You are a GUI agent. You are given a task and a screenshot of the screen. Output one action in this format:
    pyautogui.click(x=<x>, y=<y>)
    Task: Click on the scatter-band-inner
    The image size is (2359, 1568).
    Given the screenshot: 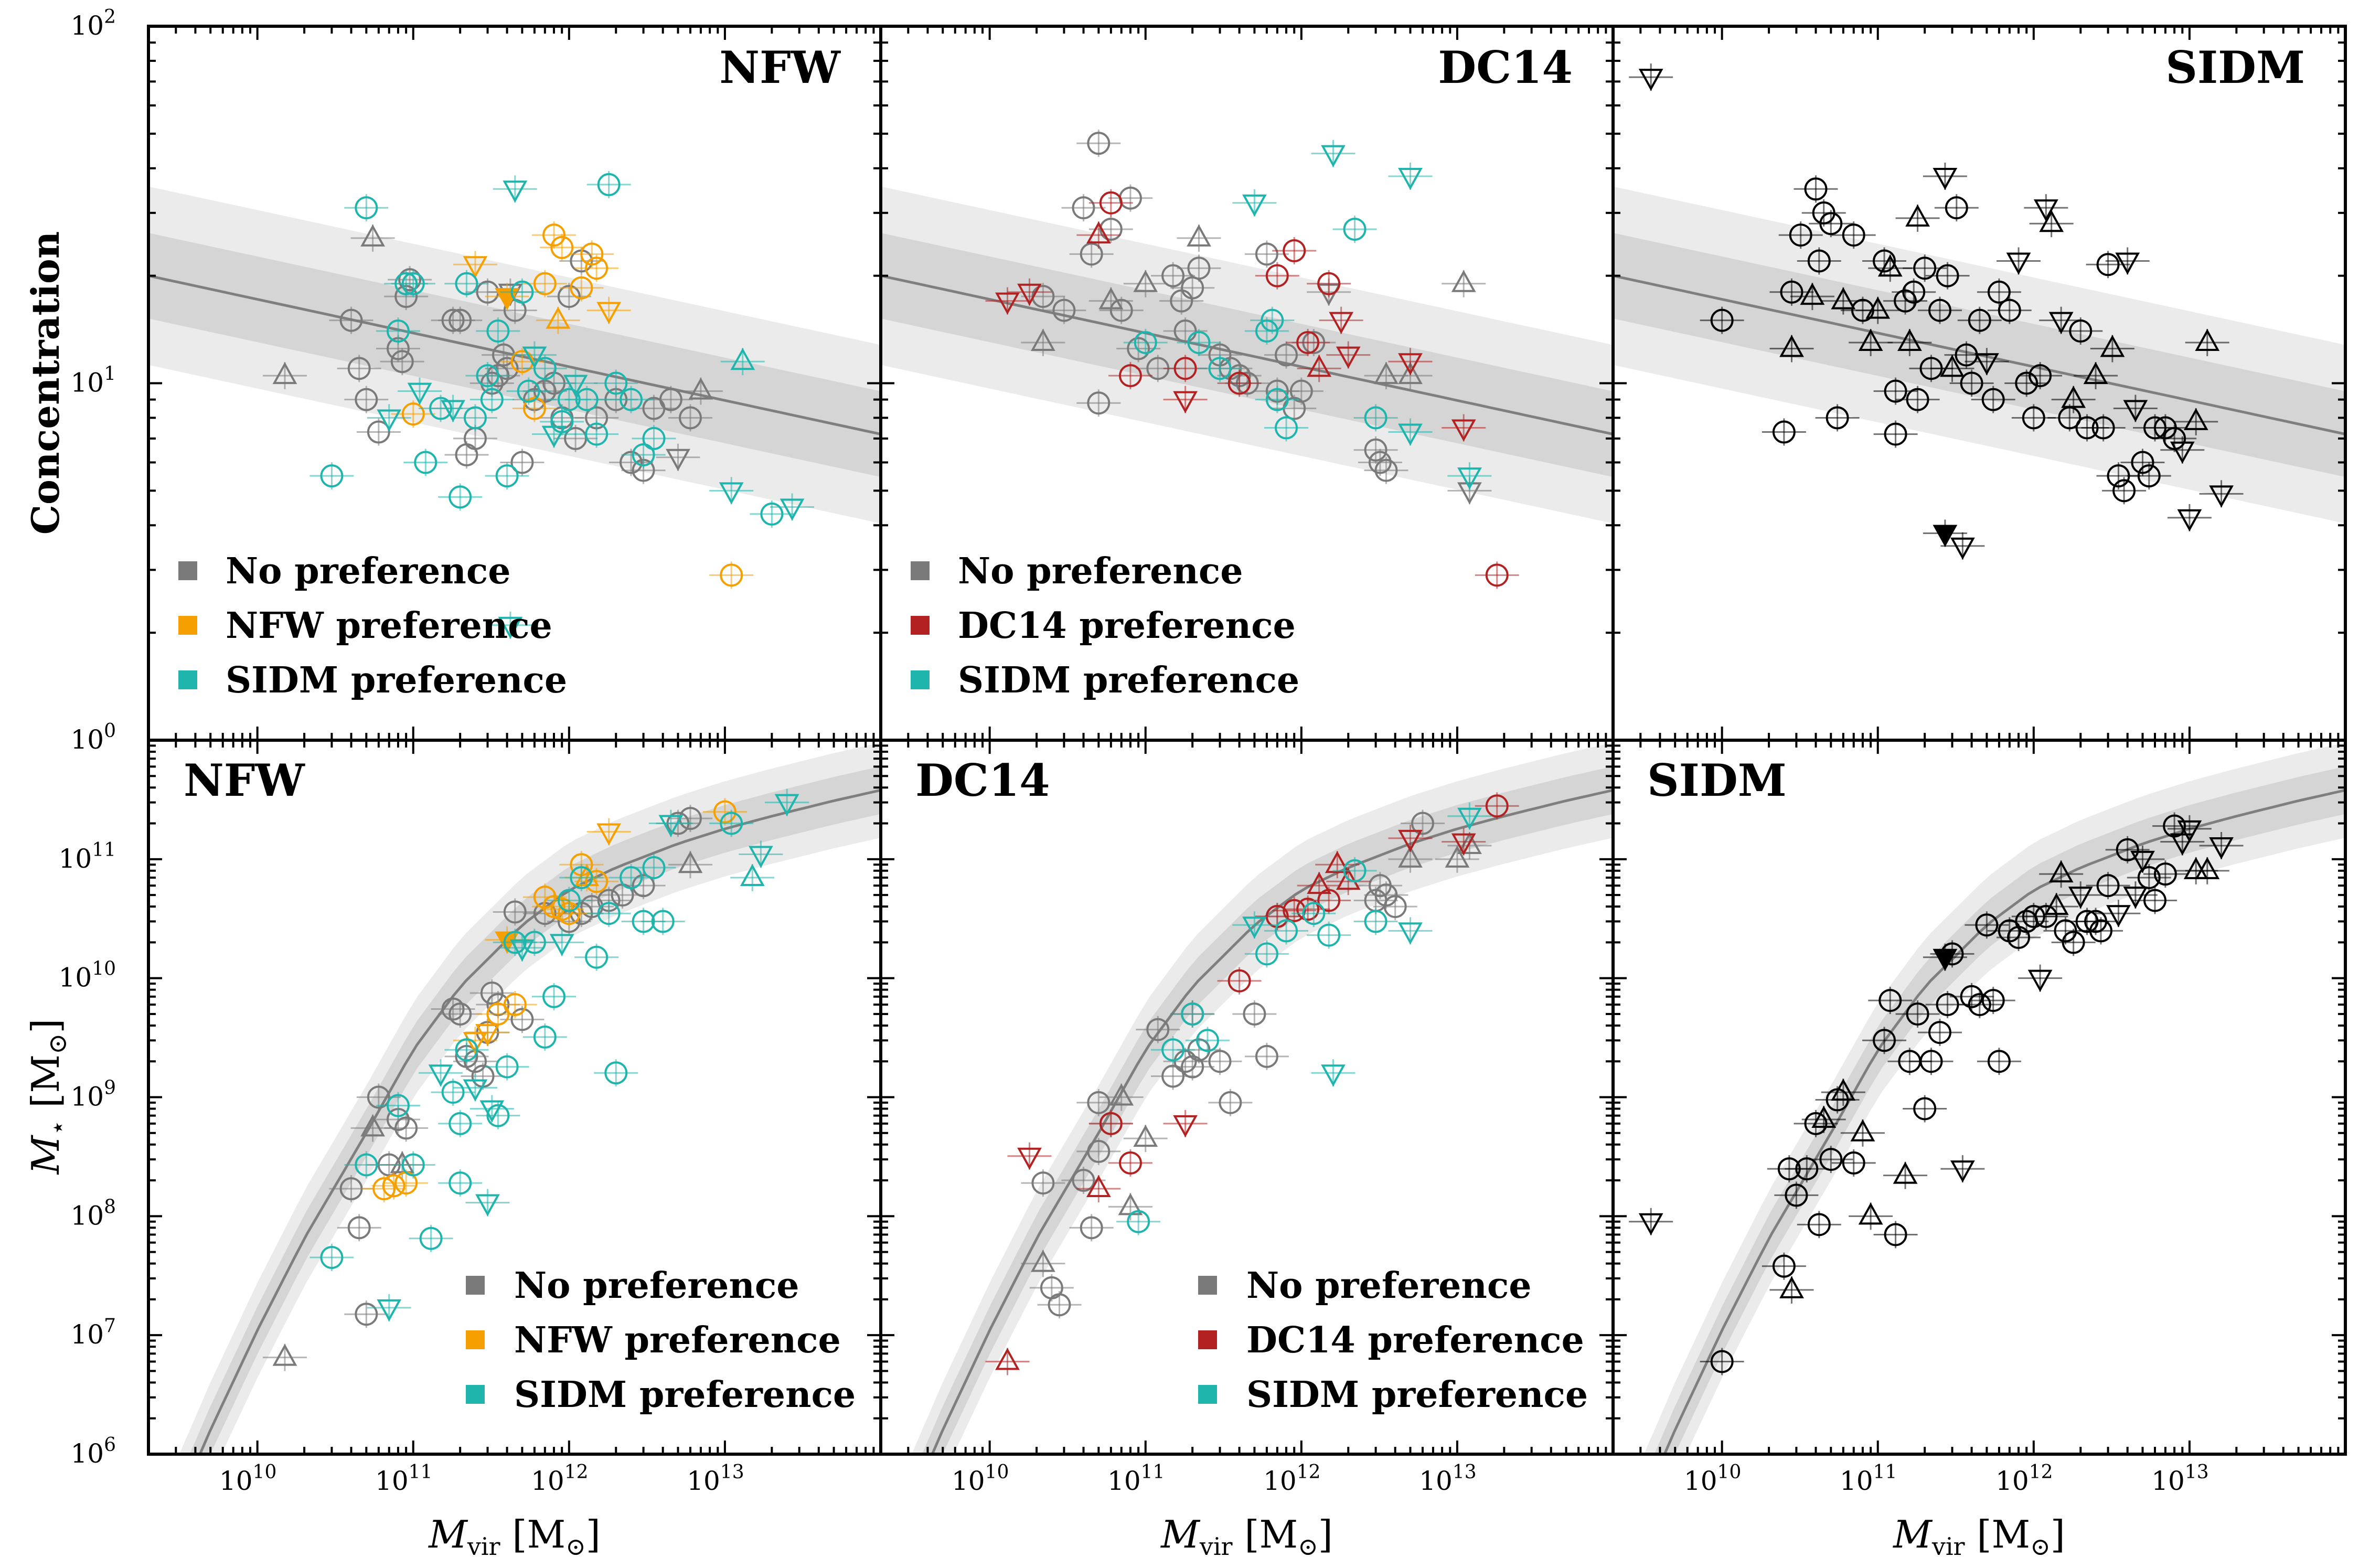 What is the action you would take?
    pyautogui.click(x=1999, y=1110)
    